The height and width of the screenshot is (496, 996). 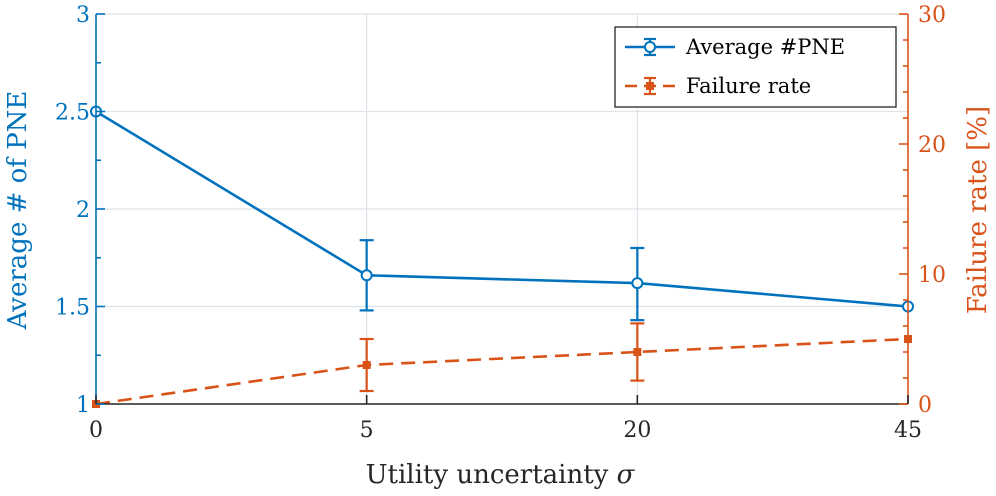 I want to click on x-tick-label-3: 45, so click(x=908, y=430).